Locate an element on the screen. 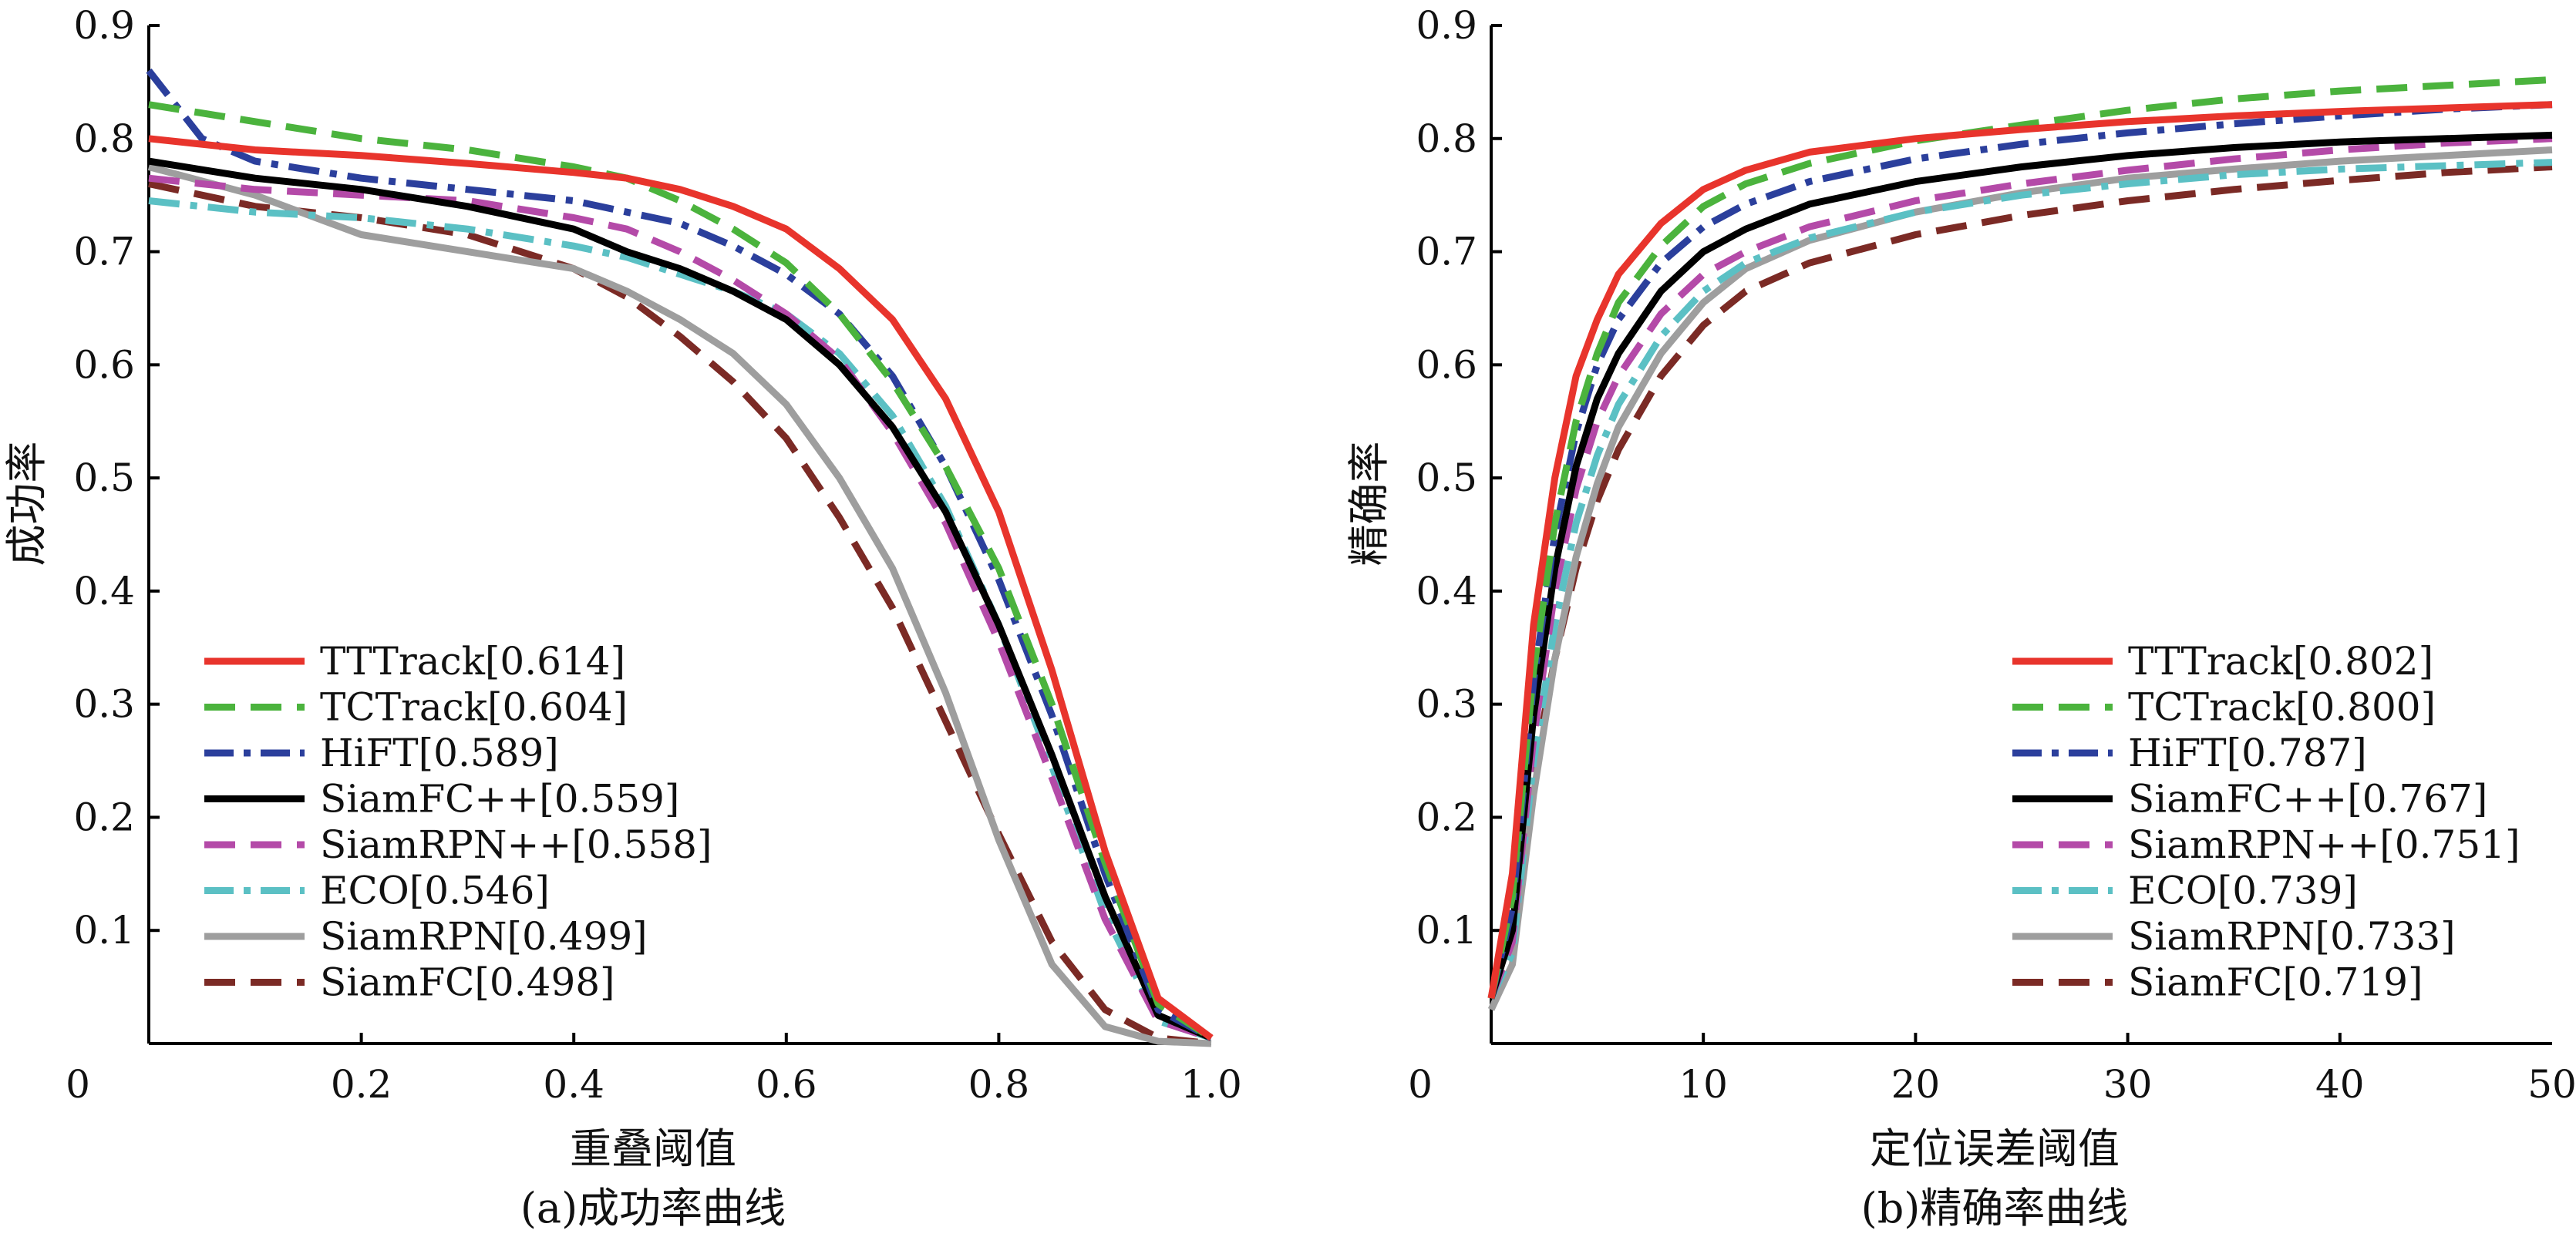 The height and width of the screenshot is (1237, 2576). legend-item: TTTrack[0.614] is located at coordinates (414, 661).